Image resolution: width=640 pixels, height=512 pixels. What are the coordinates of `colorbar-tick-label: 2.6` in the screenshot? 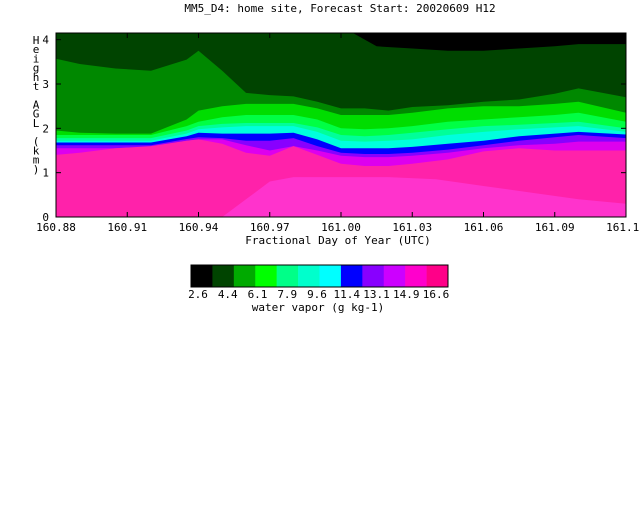 It's located at (198, 294).